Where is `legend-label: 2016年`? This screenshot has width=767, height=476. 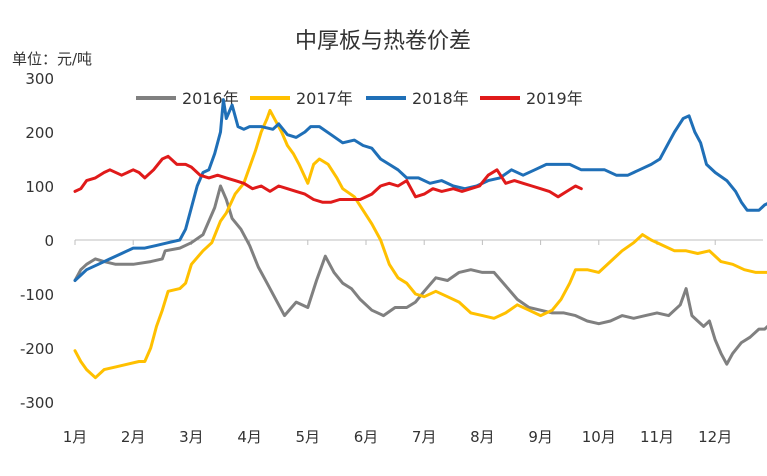 legend-label: 2016年 is located at coordinates (210, 98).